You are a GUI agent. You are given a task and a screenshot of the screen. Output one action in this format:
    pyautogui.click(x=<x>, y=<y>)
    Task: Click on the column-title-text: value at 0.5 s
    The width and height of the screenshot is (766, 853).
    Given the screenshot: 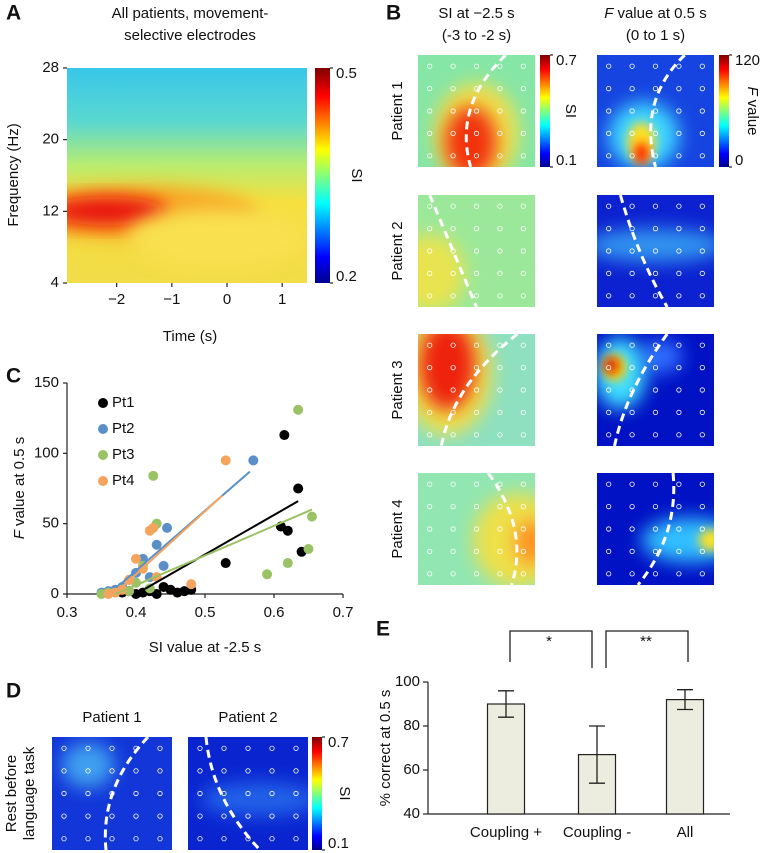 What is the action you would take?
    pyautogui.click(x=661, y=13)
    